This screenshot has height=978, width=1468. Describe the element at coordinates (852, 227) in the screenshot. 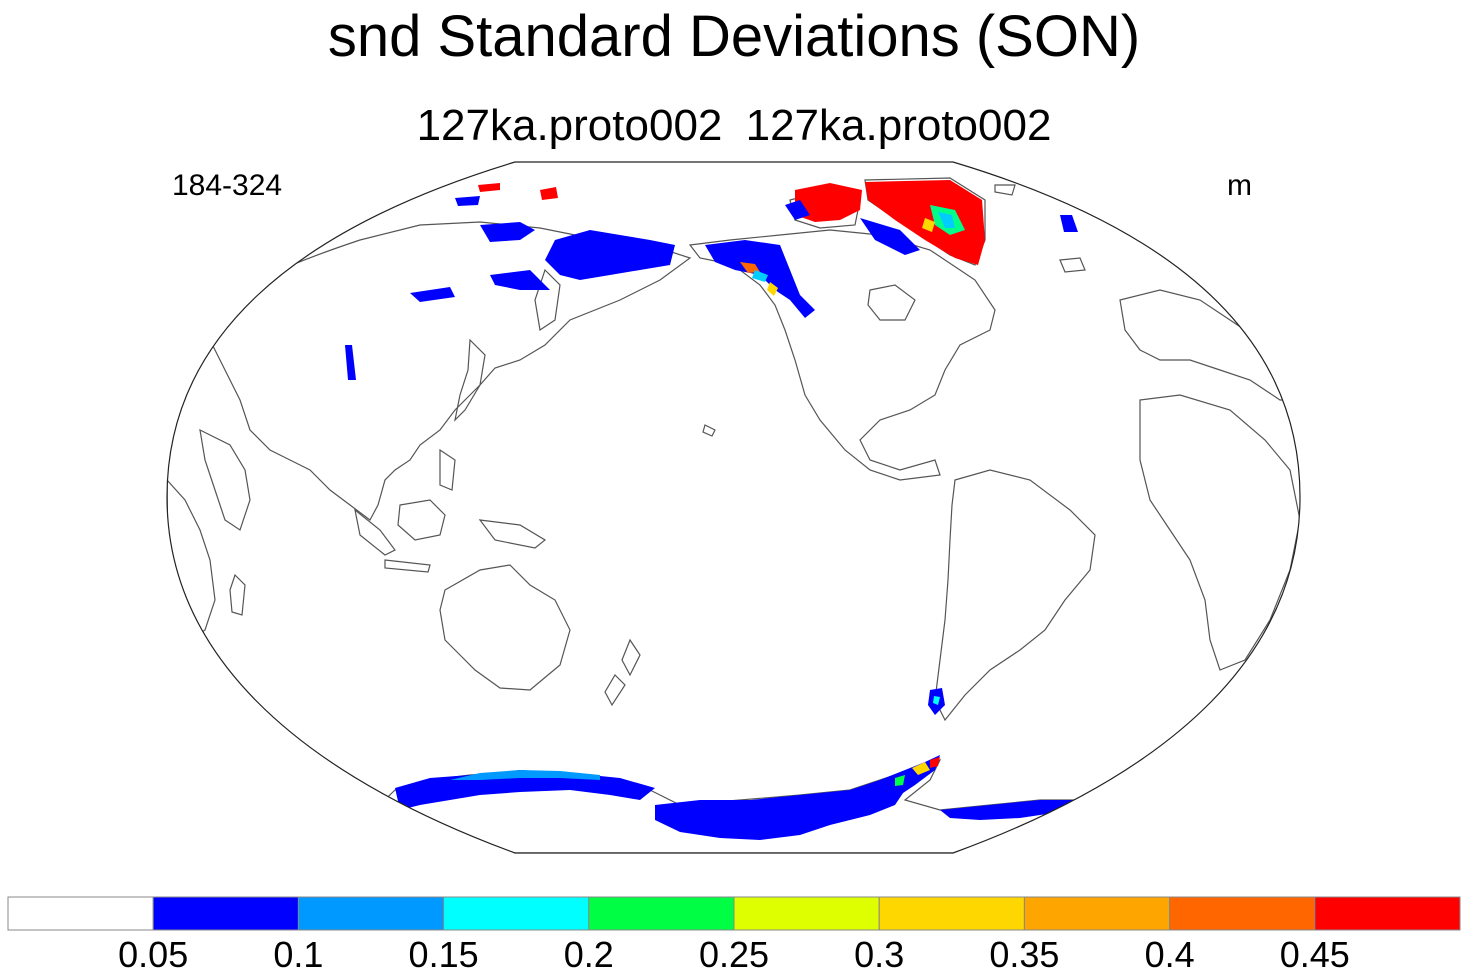

I see `snow-arctic-islands-blue` at that location.